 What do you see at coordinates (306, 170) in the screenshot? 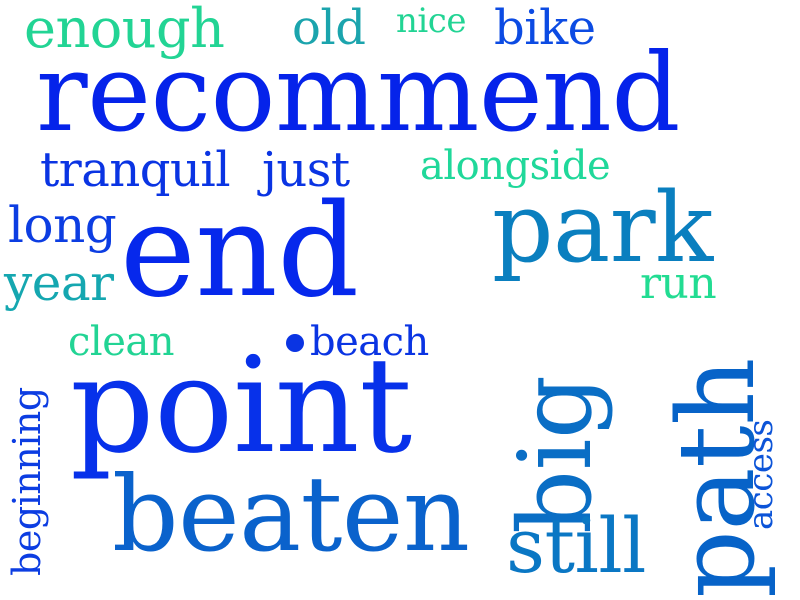
I see `word-just: just` at bounding box center [306, 170].